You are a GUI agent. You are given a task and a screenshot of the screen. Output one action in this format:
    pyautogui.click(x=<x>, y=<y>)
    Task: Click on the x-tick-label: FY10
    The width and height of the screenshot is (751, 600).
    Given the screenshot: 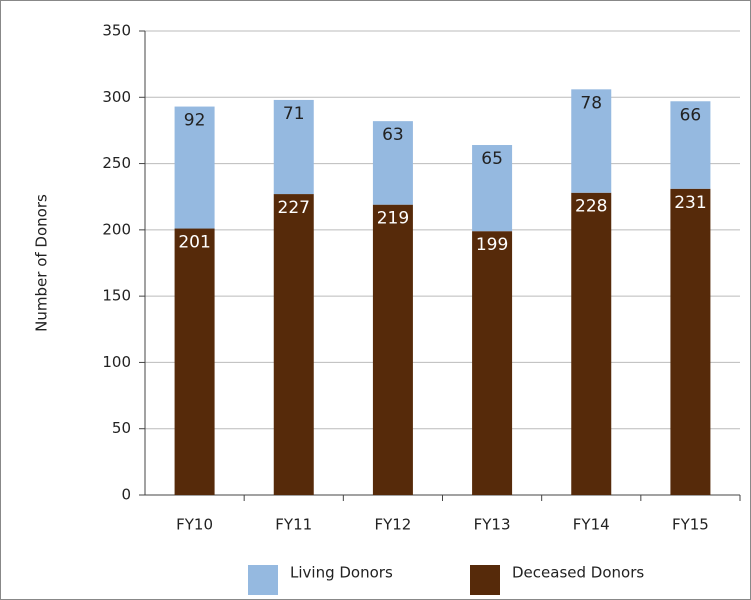 What is the action you would take?
    pyautogui.click(x=194, y=525)
    